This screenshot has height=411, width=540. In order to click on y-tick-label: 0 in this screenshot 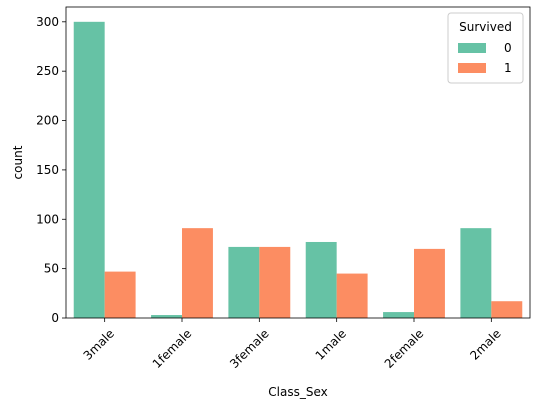, I will do `click(55, 318)`.